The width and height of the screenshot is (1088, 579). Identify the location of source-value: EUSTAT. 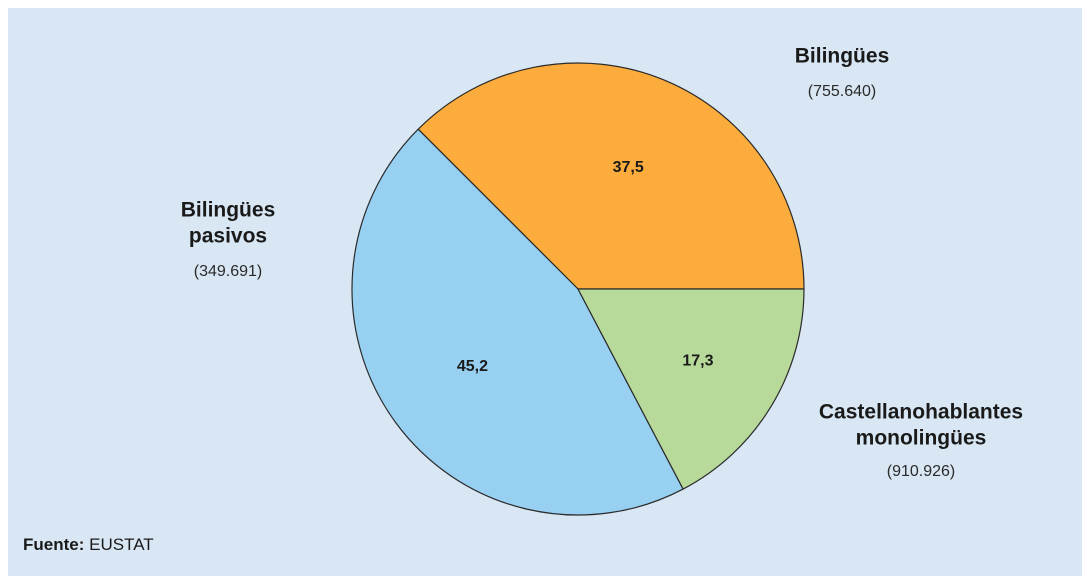
(121, 544).